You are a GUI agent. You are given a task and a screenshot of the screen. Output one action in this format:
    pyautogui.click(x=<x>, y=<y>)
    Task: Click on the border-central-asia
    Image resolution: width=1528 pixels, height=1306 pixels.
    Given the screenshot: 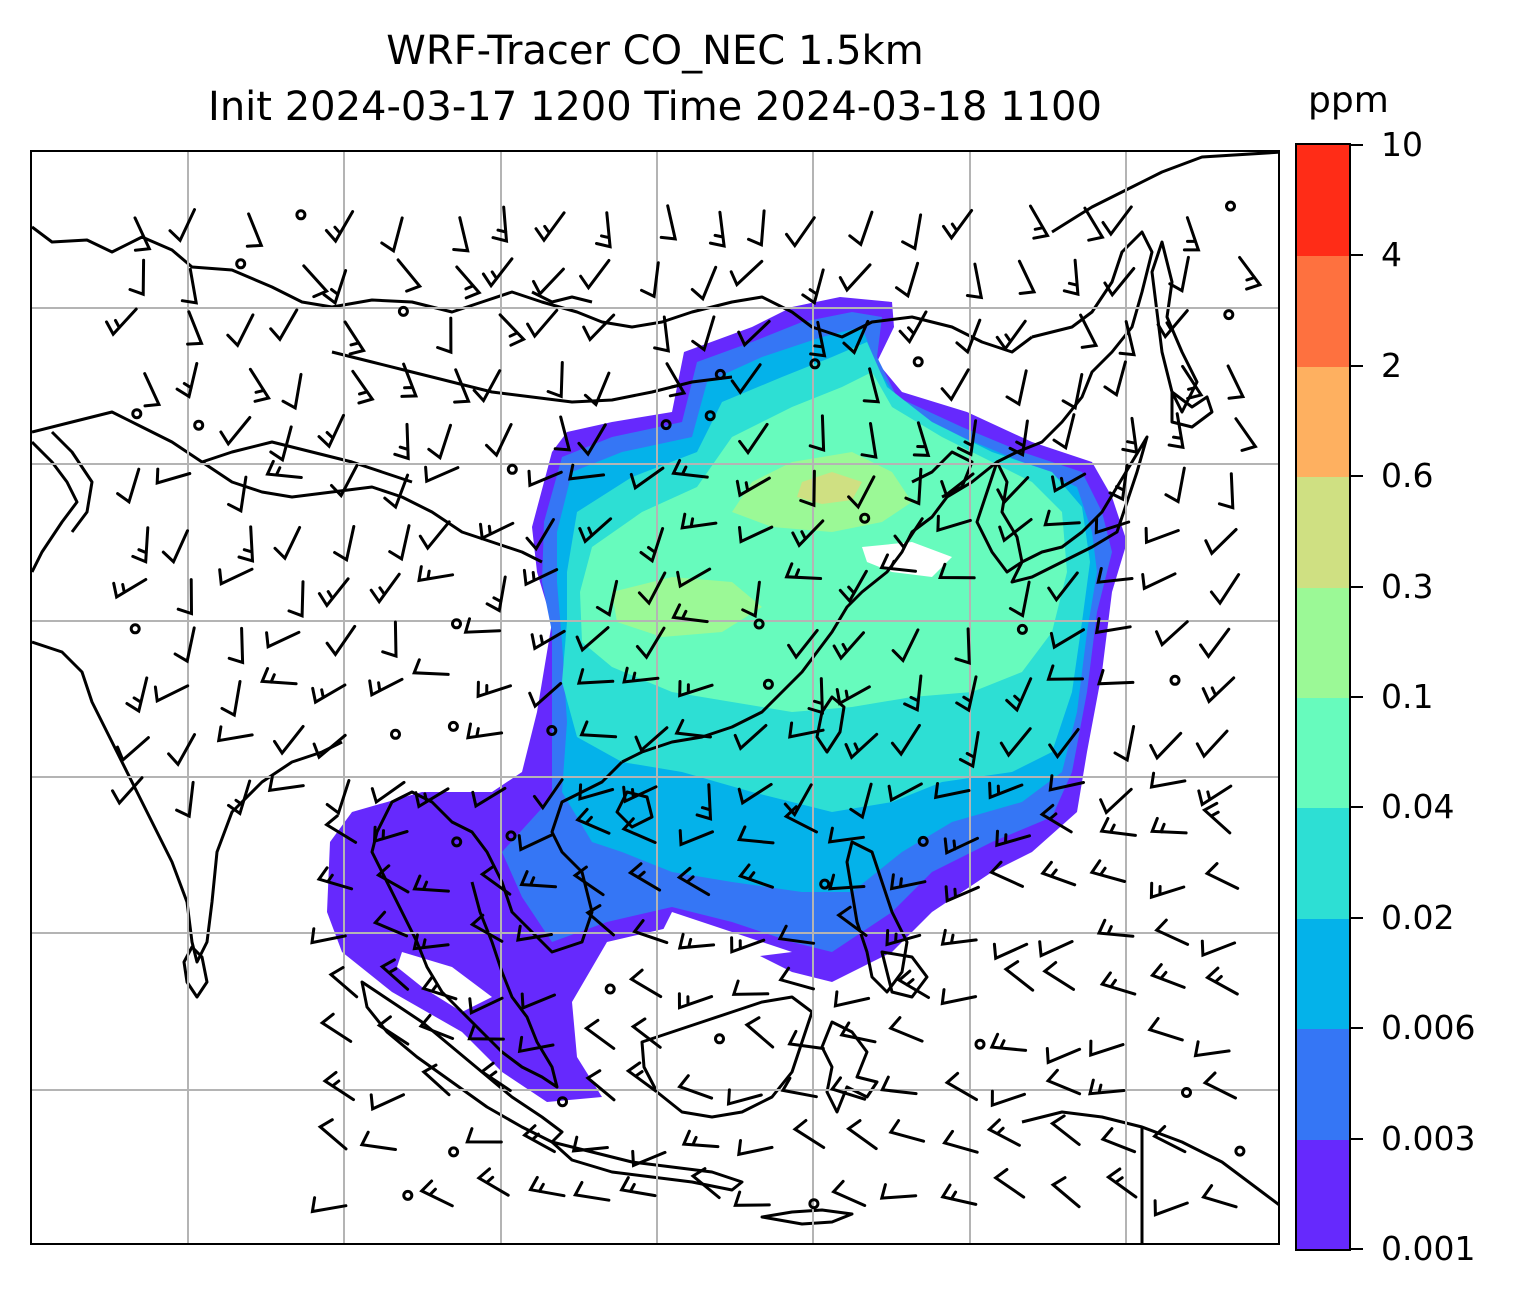 What is the action you would take?
    pyautogui.click(x=287, y=487)
    